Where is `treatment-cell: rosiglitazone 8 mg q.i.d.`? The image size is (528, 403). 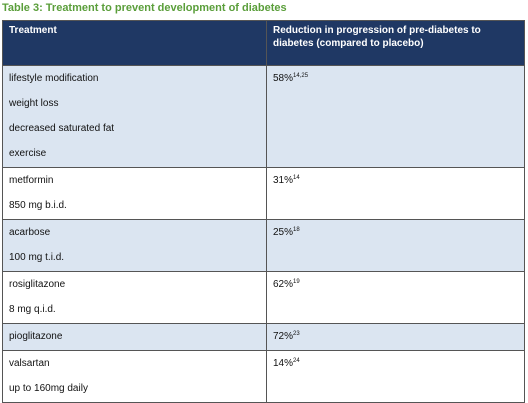 treatment-cell: rosiglitazone 8 mg q.i.d. is located at coordinates (134, 297).